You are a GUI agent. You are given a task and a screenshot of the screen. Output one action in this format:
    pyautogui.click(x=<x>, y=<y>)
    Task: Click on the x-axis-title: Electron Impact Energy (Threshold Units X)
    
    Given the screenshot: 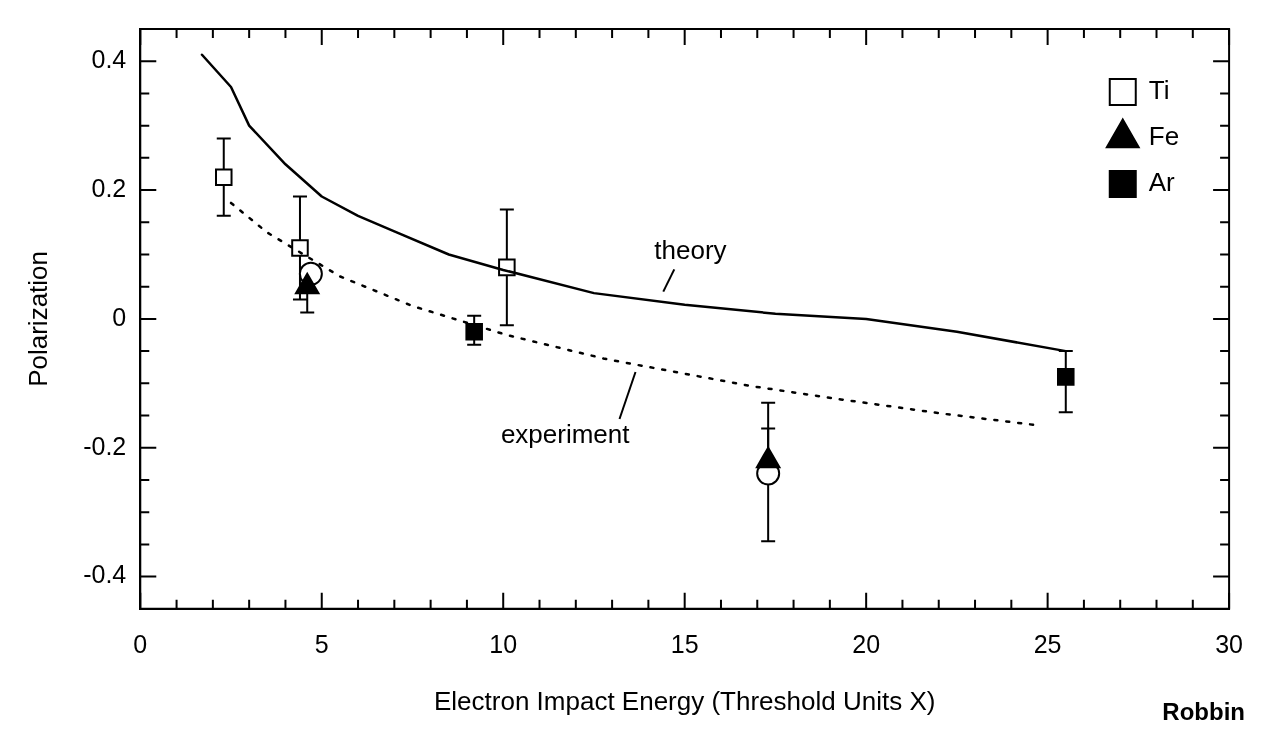 What is the action you would take?
    pyautogui.click(x=684, y=700)
    